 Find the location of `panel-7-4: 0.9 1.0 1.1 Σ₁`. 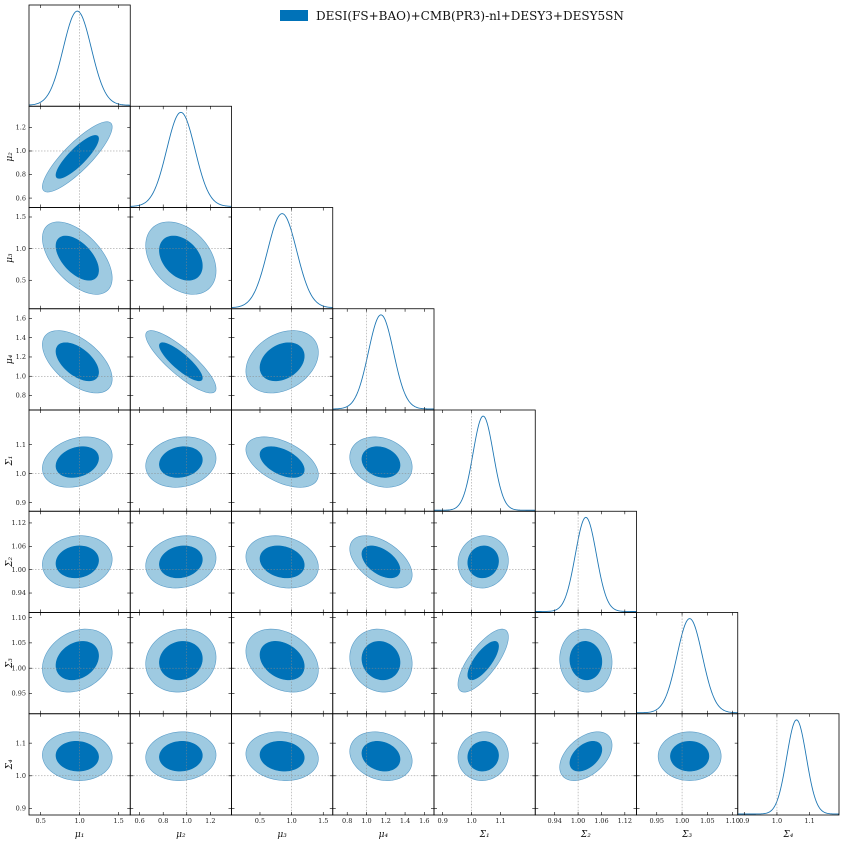

panel-7-4: 0.9 1.0 1.1 Σ₁ is located at coordinates (484, 776).